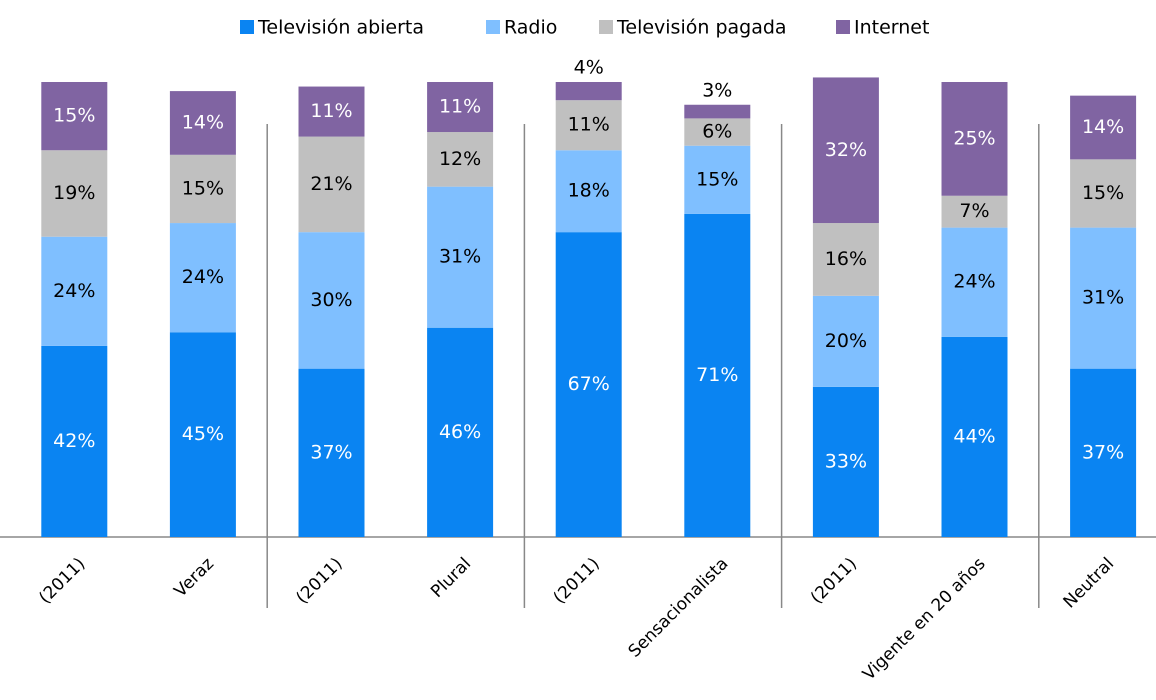 The image size is (1156, 700). I want to click on value-label: 12%, so click(460, 159).